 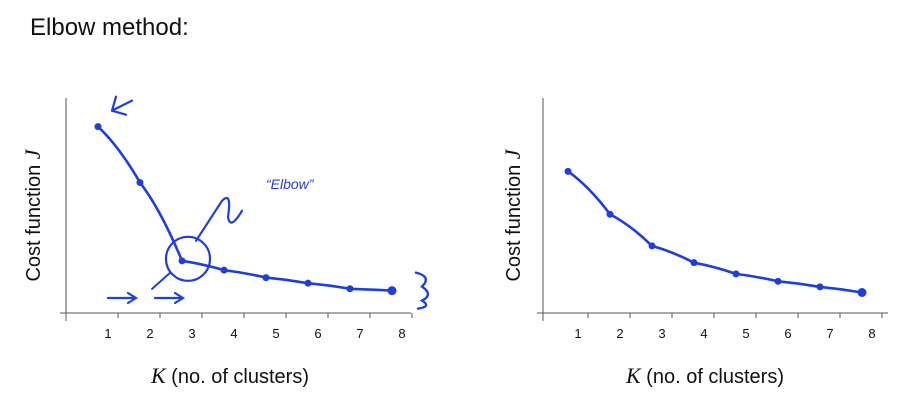 I want to click on x-axis-label-right: K (no. of clusters), so click(x=704, y=375).